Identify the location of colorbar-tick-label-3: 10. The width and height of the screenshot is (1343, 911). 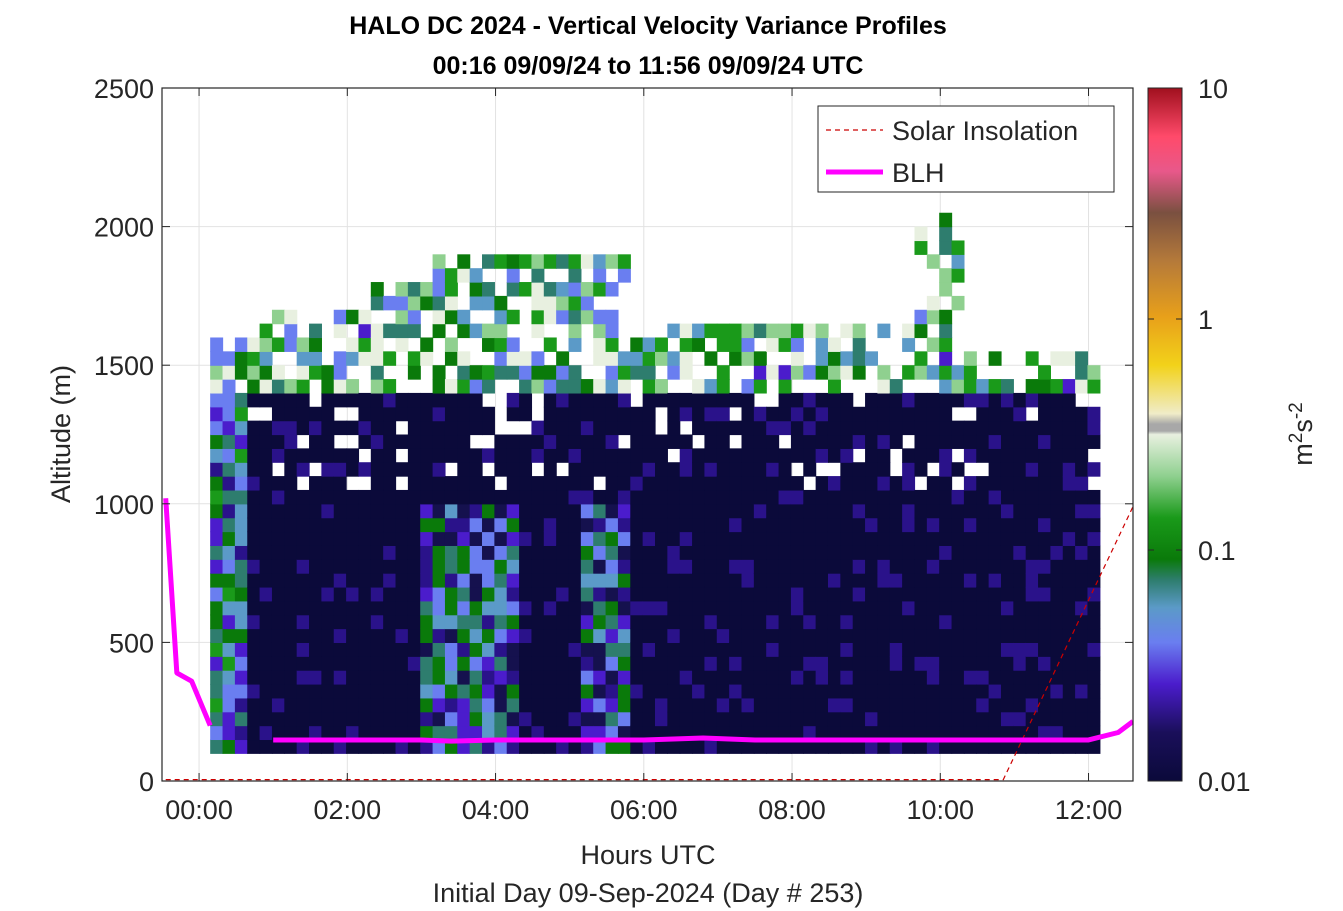
(1213, 89).